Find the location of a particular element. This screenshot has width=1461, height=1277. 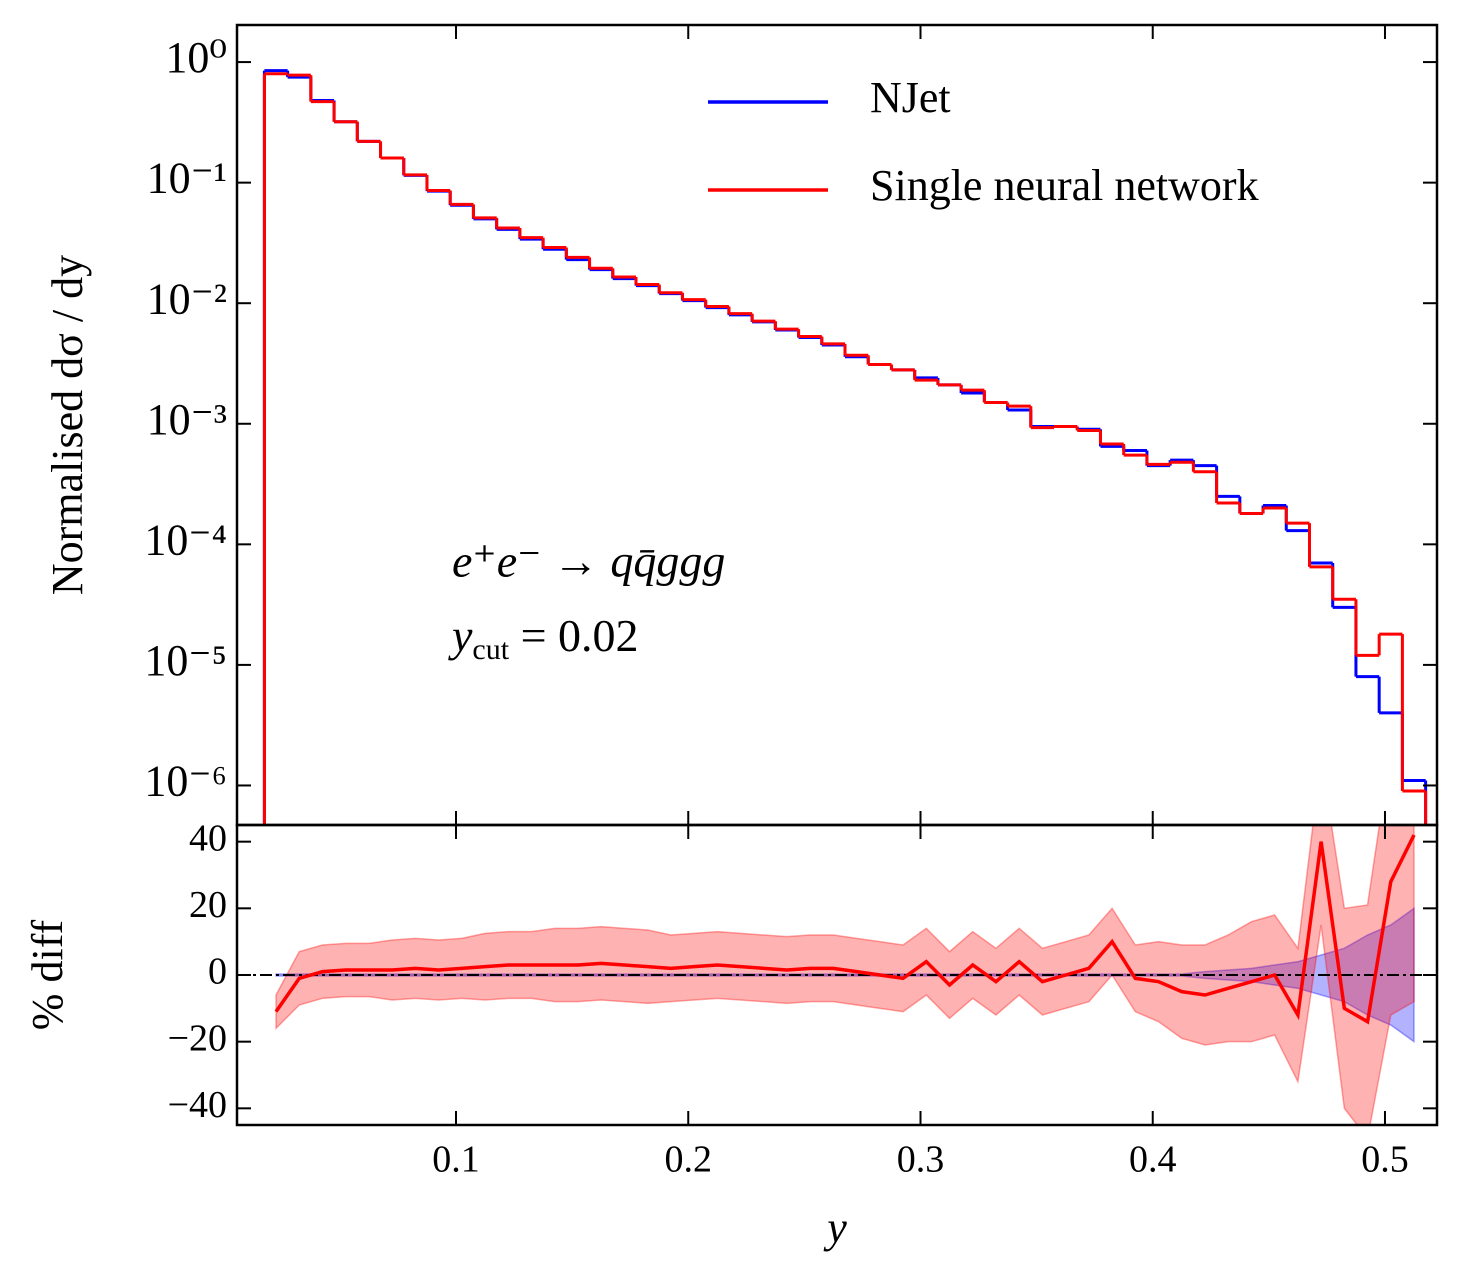

x-tick-label: 0.5 is located at coordinates (1385, 1160).